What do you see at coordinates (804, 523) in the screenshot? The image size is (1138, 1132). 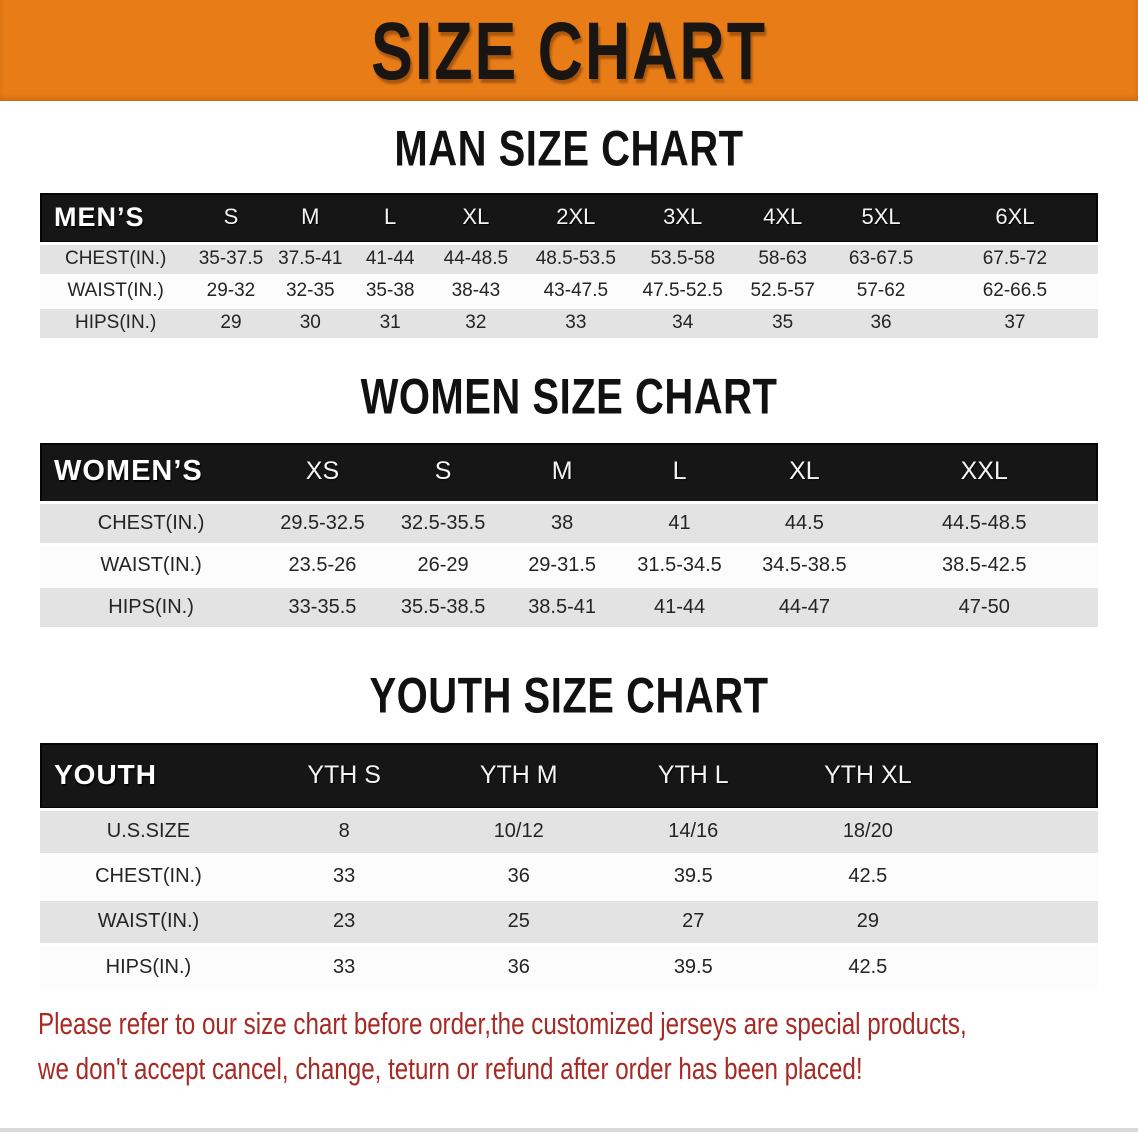 I see `size-value: 44.5` at bounding box center [804, 523].